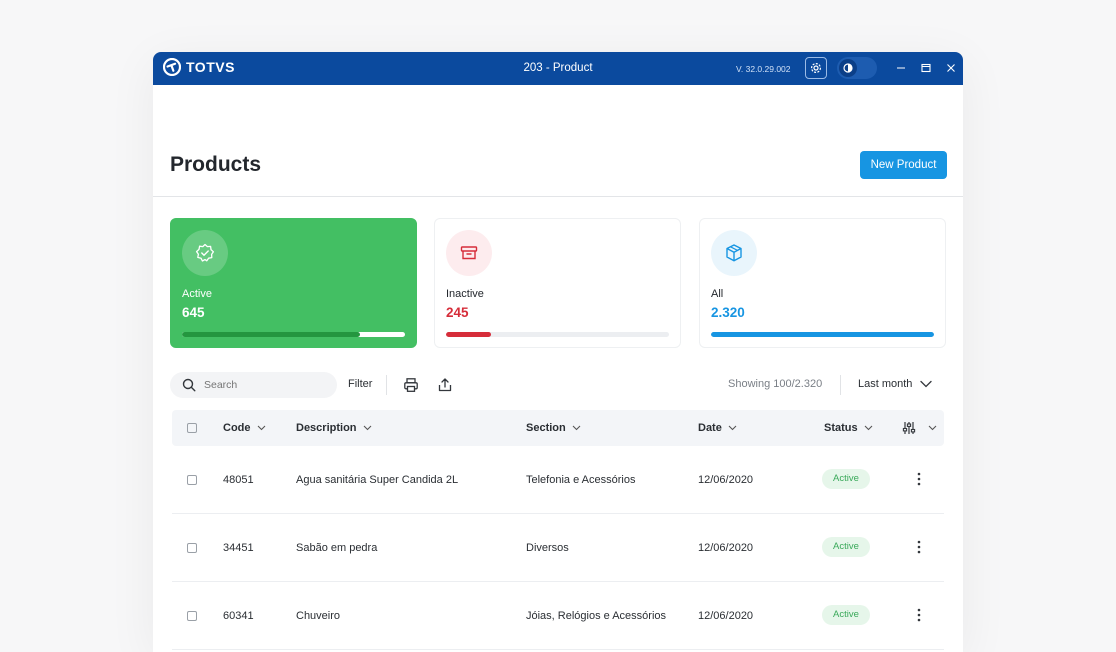 The width and height of the screenshot is (1116, 652). What do you see at coordinates (326, 428) in the screenshot?
I see `column-description-label: Description` at bounding box center [326, 428].